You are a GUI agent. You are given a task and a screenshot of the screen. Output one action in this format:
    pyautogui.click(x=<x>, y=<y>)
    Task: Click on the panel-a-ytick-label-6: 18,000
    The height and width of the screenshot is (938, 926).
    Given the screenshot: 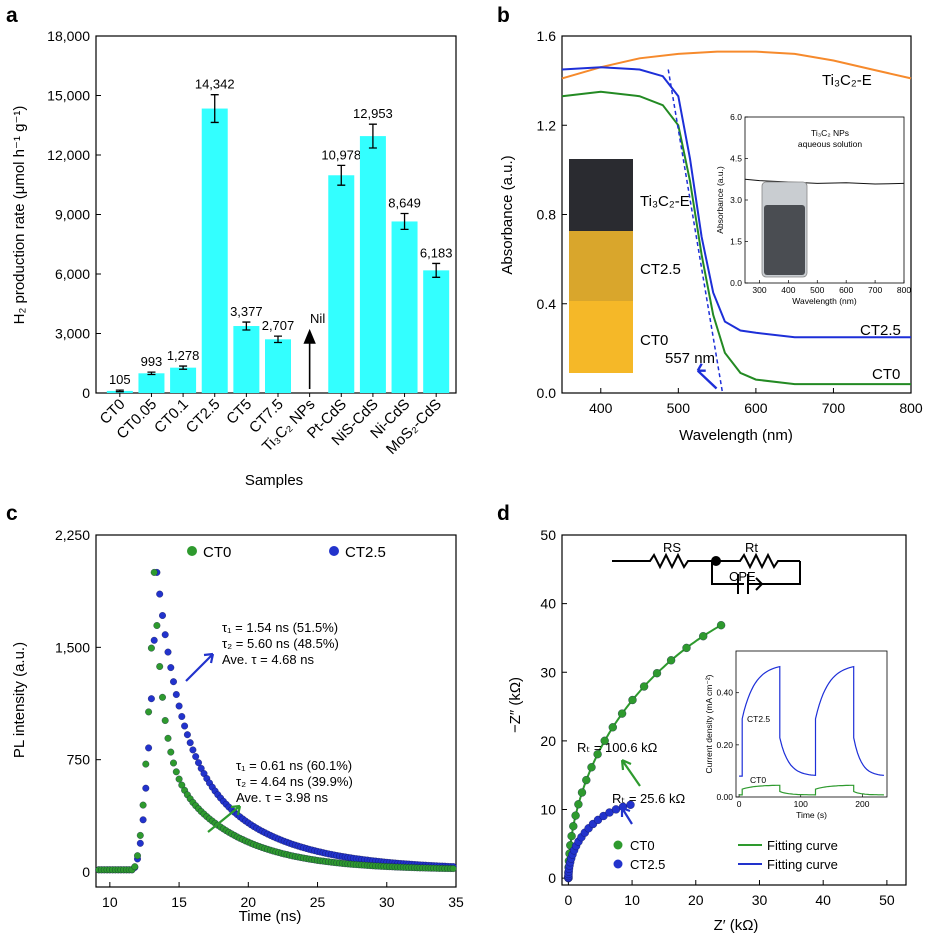 What is the action you would take?
    pyautogui.click(x=68, y=36)
    